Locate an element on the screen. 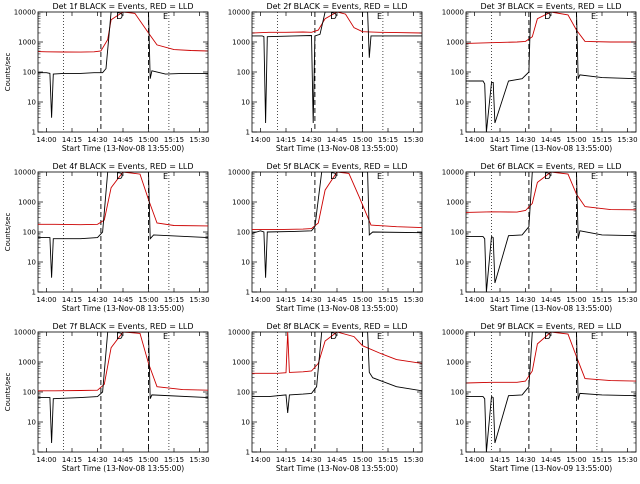 This screenshot has height=484, width=640. panel-title: Det 5f BLACK = Events, RED = LLD is located at coordinates (336, 166).